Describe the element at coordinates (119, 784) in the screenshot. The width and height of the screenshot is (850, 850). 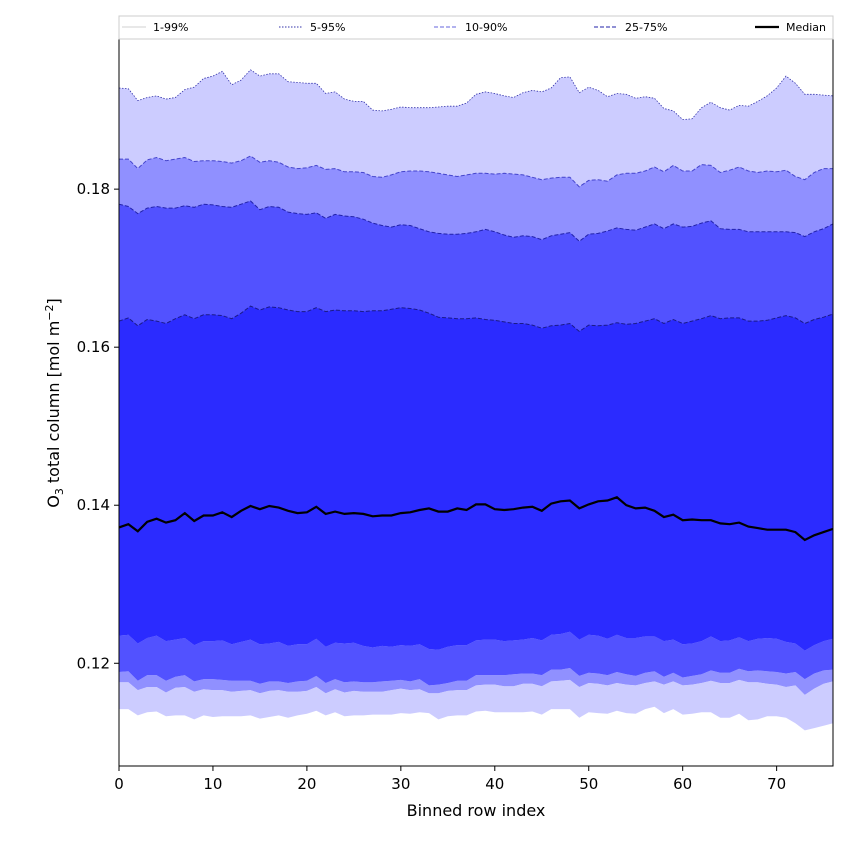
I see `x-tick-label: 0` at that location.